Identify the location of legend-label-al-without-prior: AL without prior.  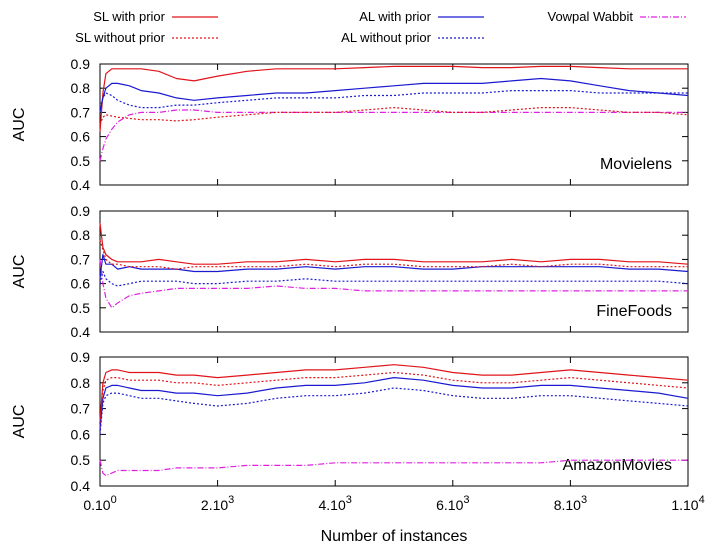
(386, 37).